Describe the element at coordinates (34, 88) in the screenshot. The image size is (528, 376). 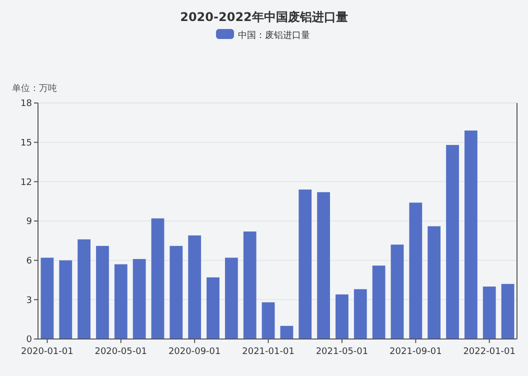
I see `y-axis-title: 单位：万吨` at that location.